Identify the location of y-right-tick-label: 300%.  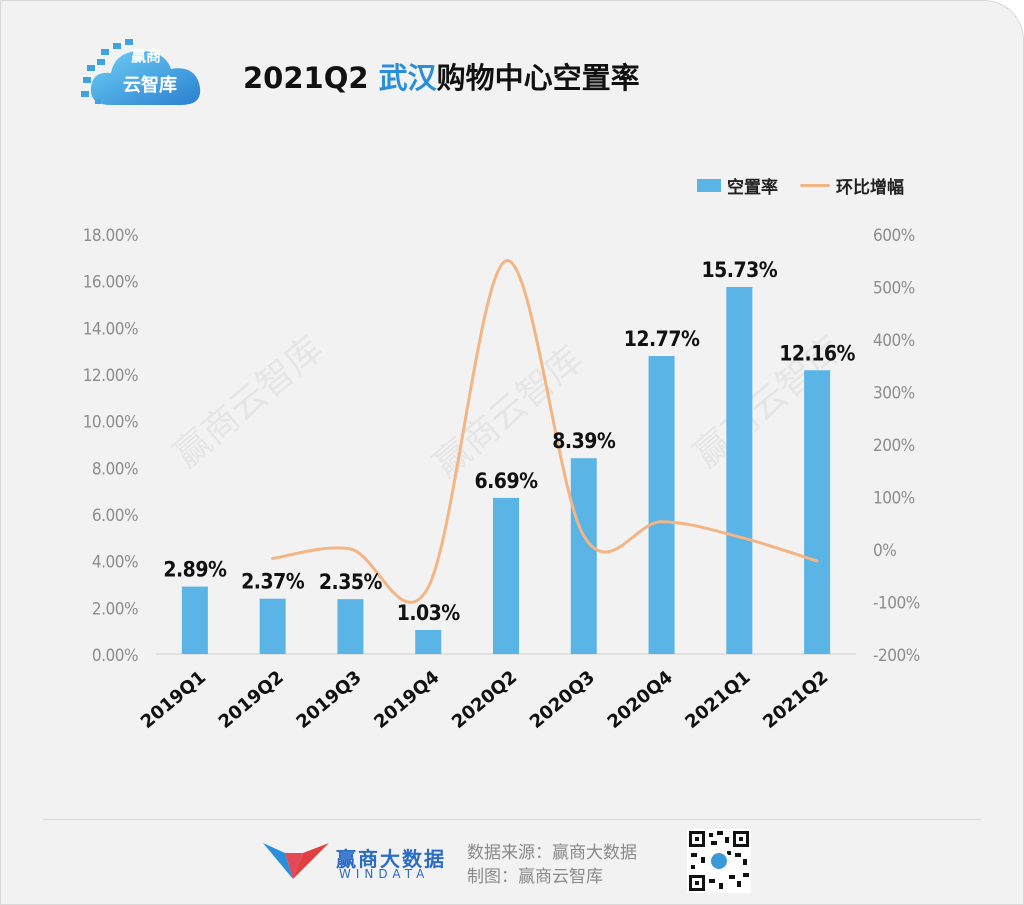
(894, 394).